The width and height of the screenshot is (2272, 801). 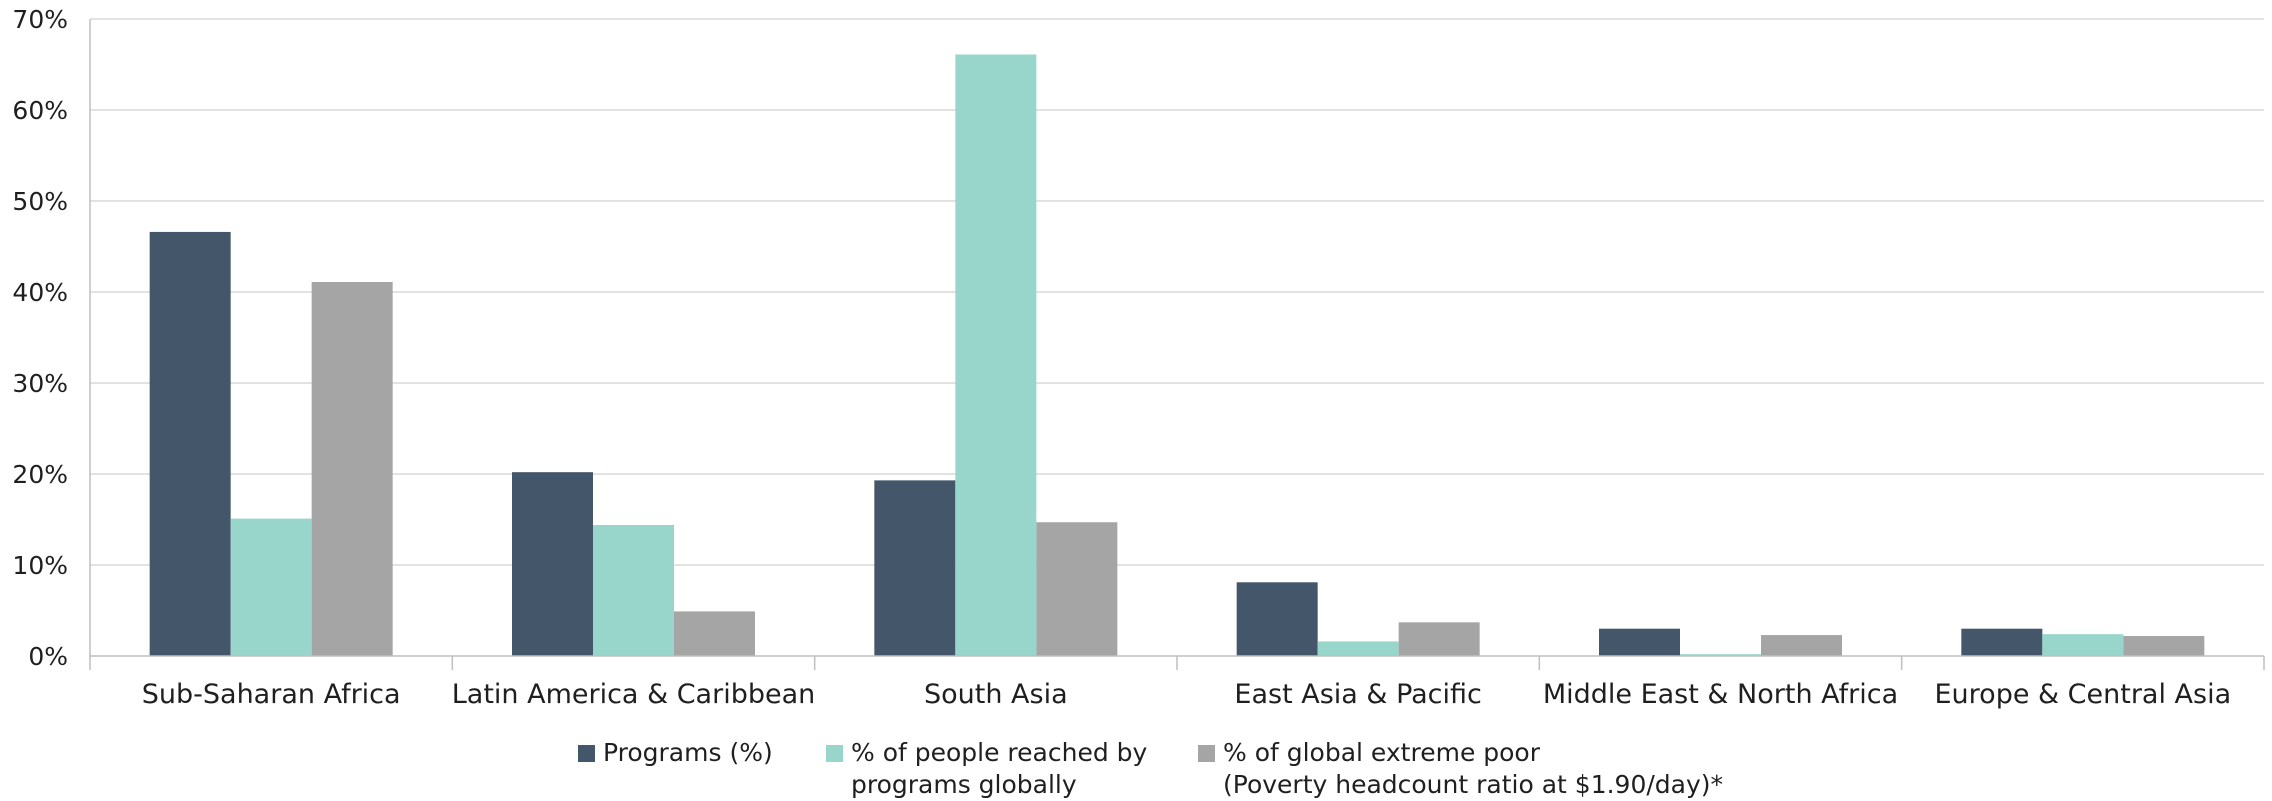 What do you see at coordinates (586, 753) in the screenshot?
I see `legend-swatch-programs` at bounding box center [586, 753].